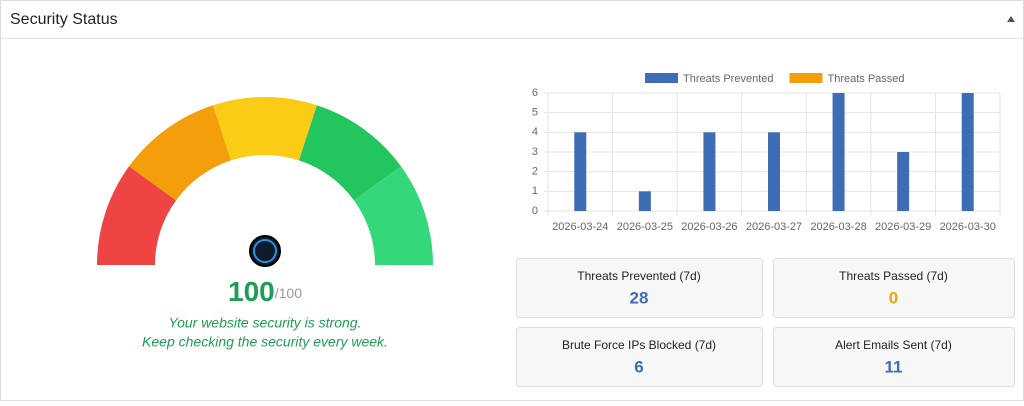 The image size is (1024, 406). I want to click on score: 100/100, so click(265, 291).